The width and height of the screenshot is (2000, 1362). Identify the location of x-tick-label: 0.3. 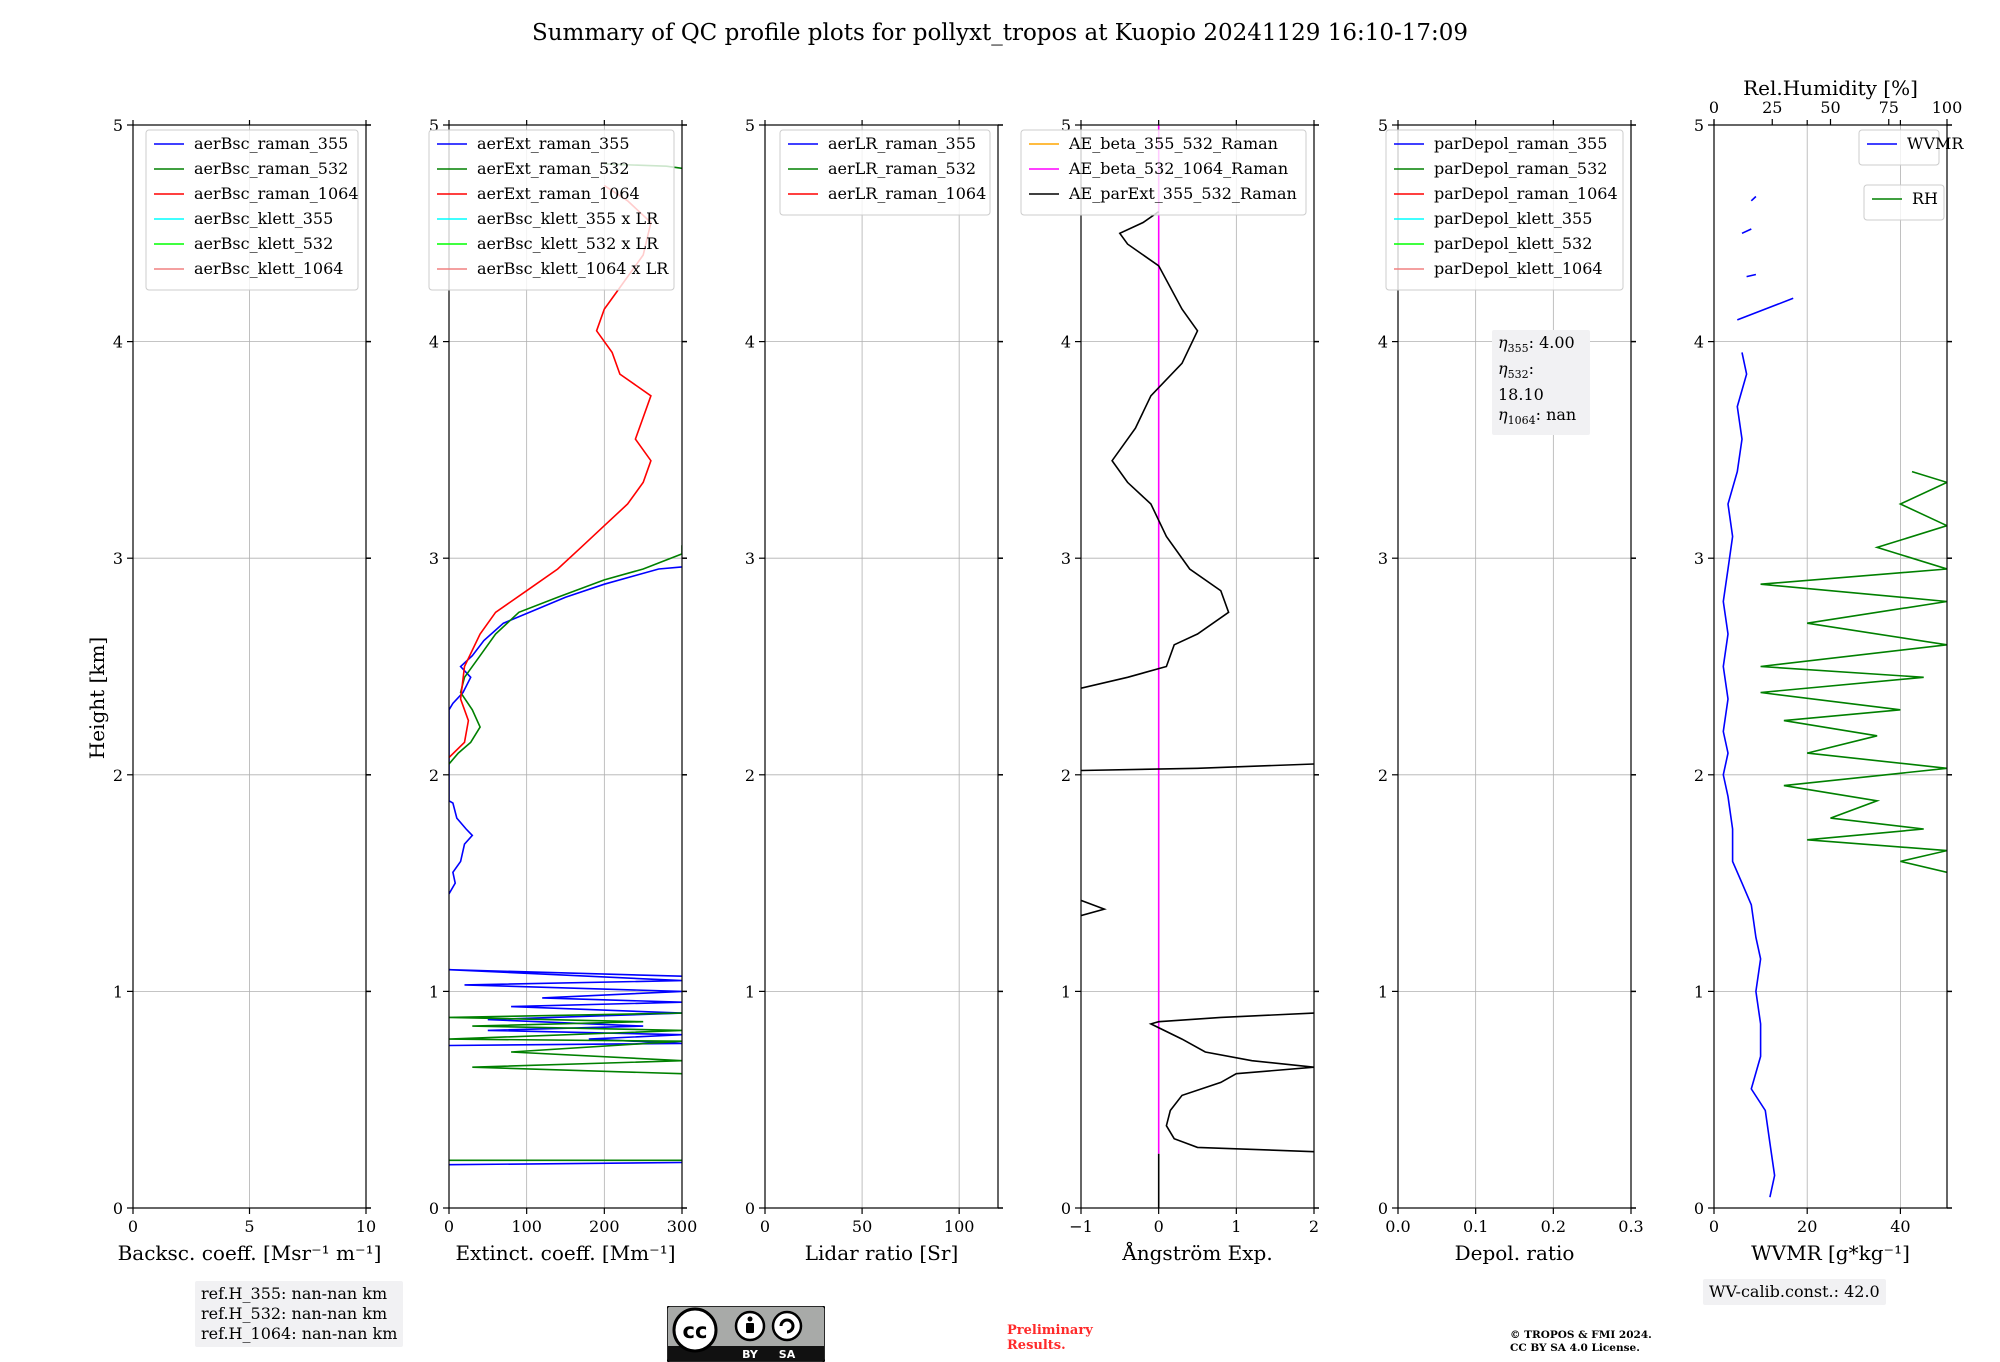
(1630, 1226).